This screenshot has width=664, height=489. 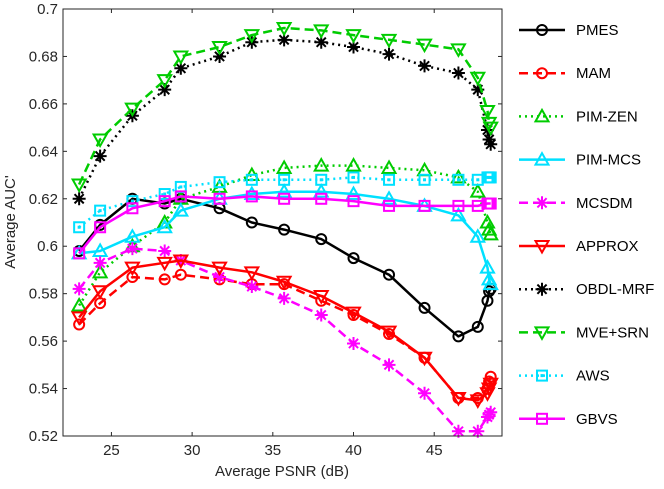 What do you see at coordinates (565, 73) in the screenshot?
I see `legend-item-mam: MAM` at bounding box center [565, 73].